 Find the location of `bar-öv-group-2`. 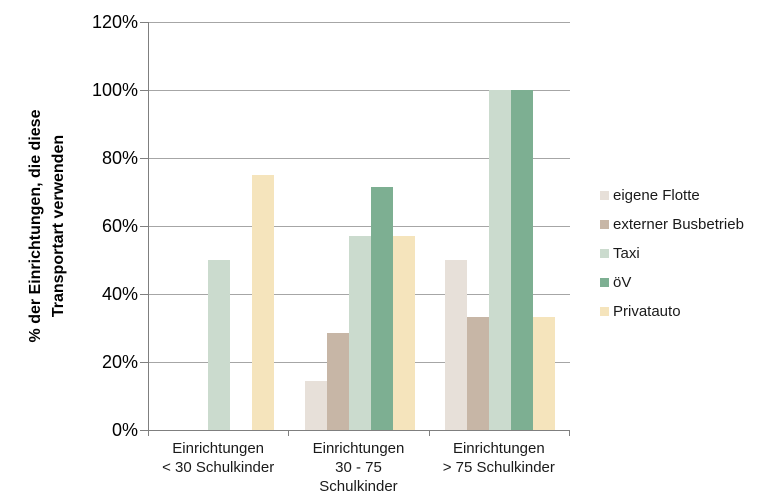

bar-öv-group-2 is located at coordinates (381, 308).